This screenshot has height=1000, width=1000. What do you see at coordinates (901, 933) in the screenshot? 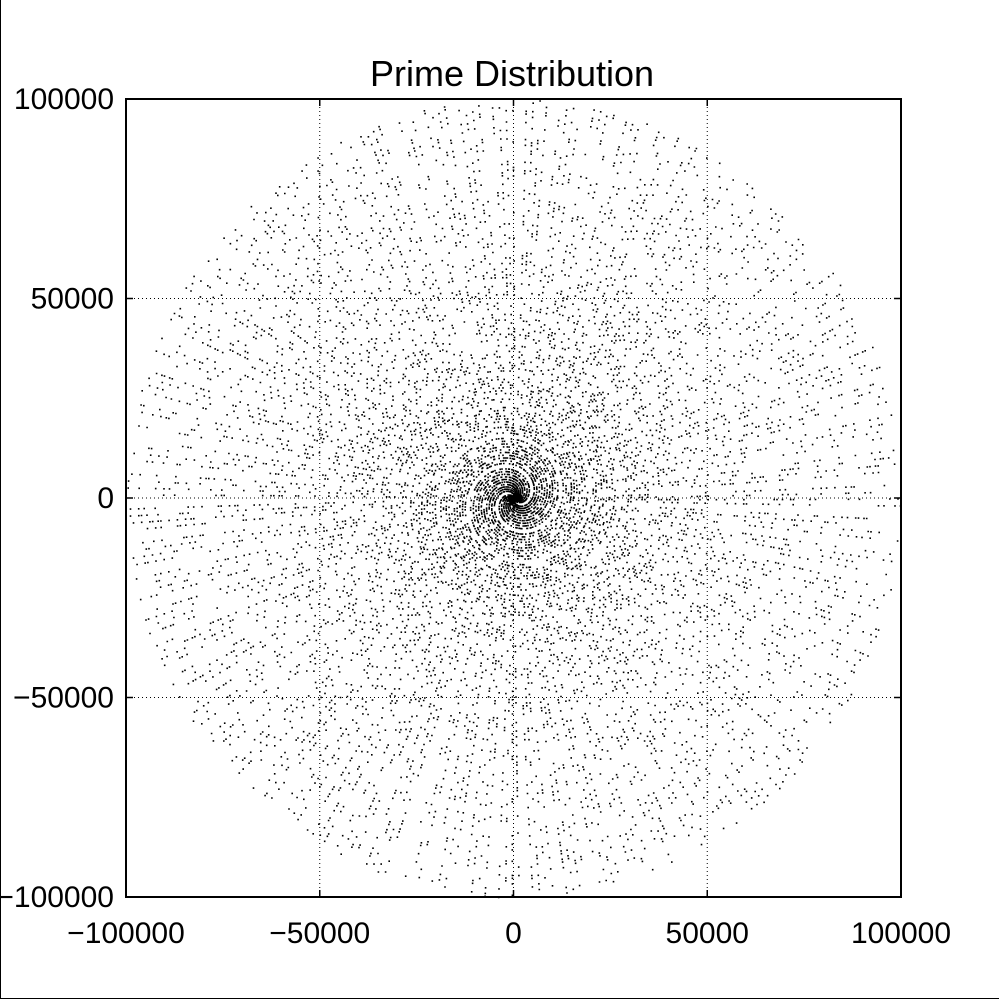
I see `x-tick-label-4: 100000` at bounding box center [901, 933].